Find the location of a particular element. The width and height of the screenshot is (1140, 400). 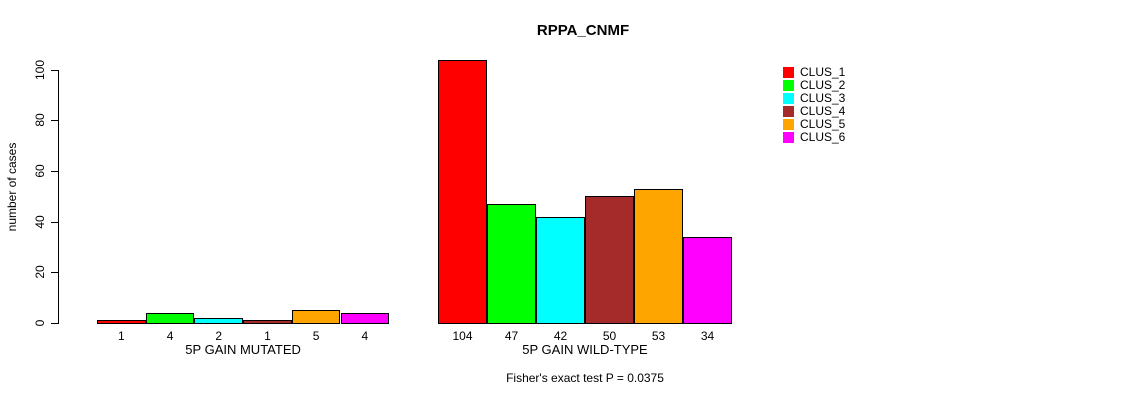

fisher-test-note: Fisher's exact test P = 0.0375 is located at coordinates (585, 378).